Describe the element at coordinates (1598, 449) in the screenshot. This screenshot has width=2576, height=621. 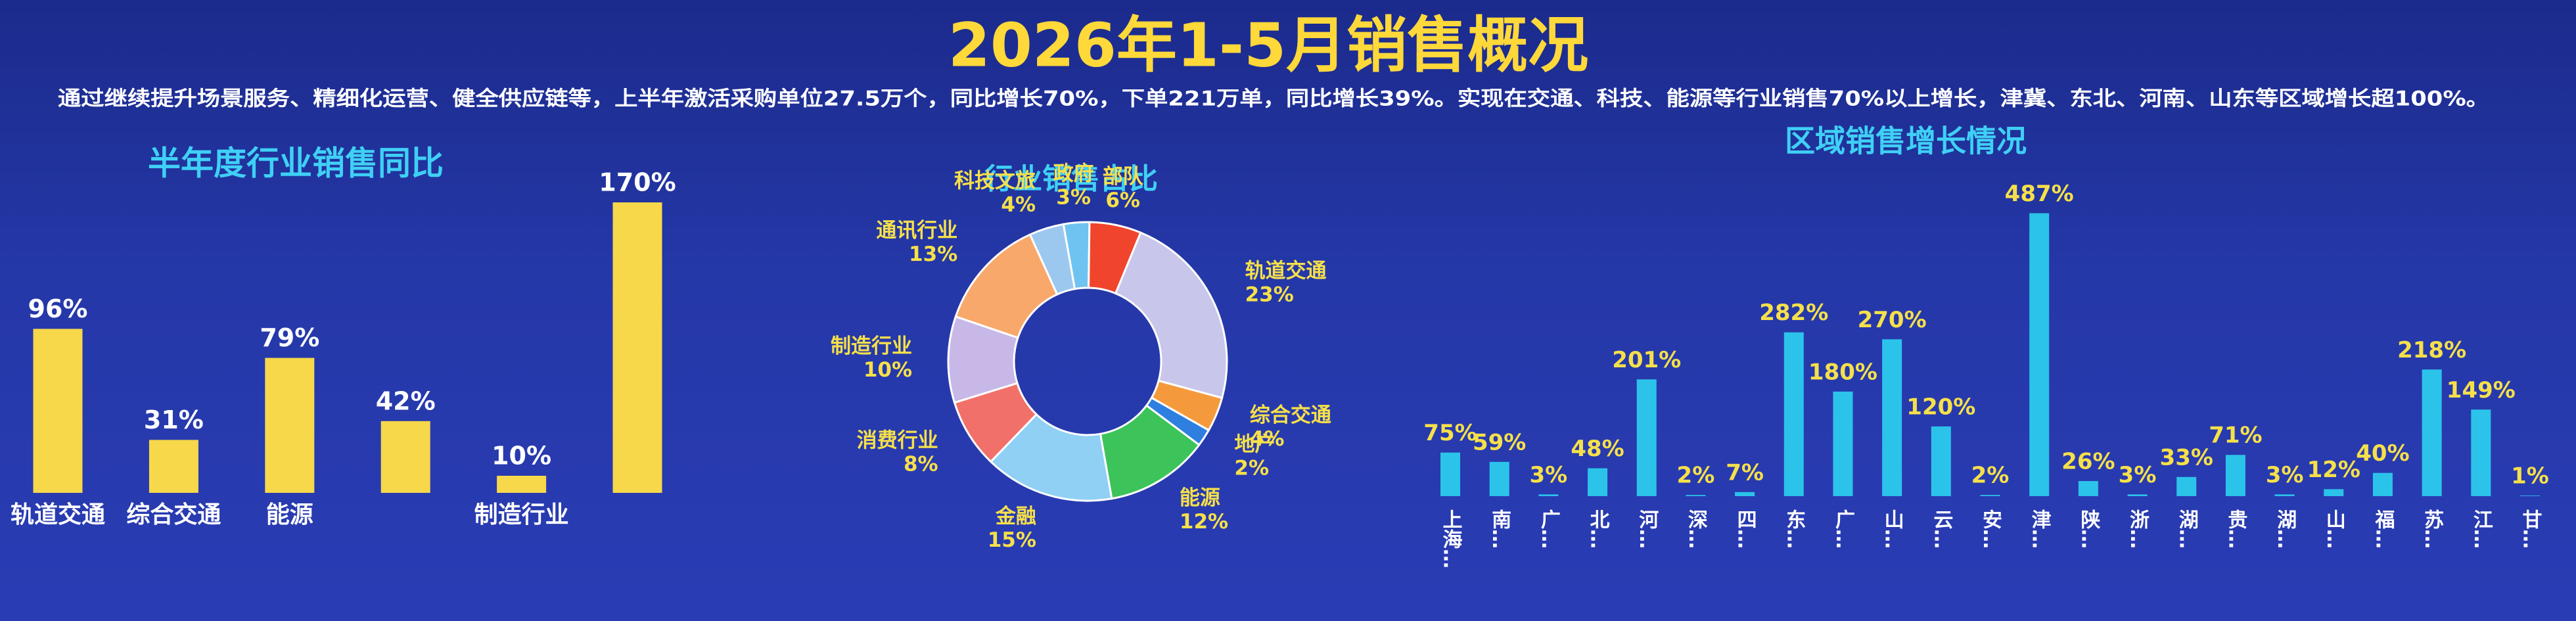
I see `value-label: 48%` at that location.